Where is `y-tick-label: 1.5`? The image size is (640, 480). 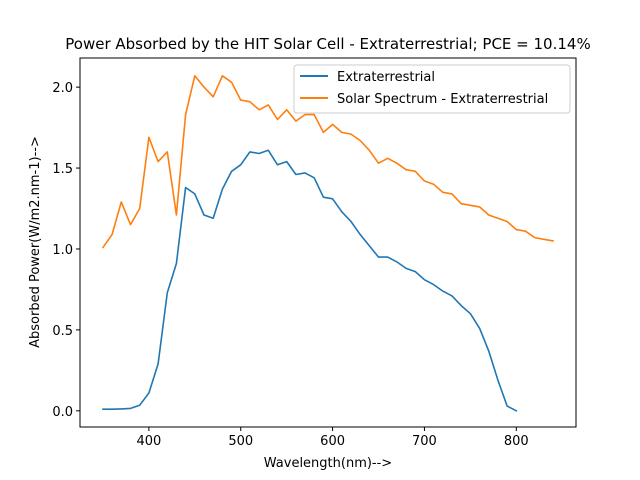
y-tick-label: 1.5 is located at coordinates (62, 169).